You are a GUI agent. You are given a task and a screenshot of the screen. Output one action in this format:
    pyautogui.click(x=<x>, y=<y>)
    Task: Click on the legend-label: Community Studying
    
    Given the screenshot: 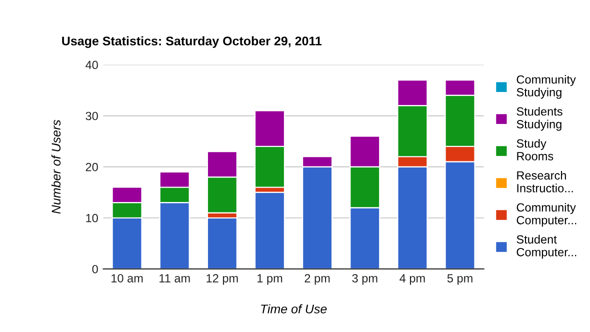 What is the action you would take?
    pyautogui.click(x=546, y=87)
    